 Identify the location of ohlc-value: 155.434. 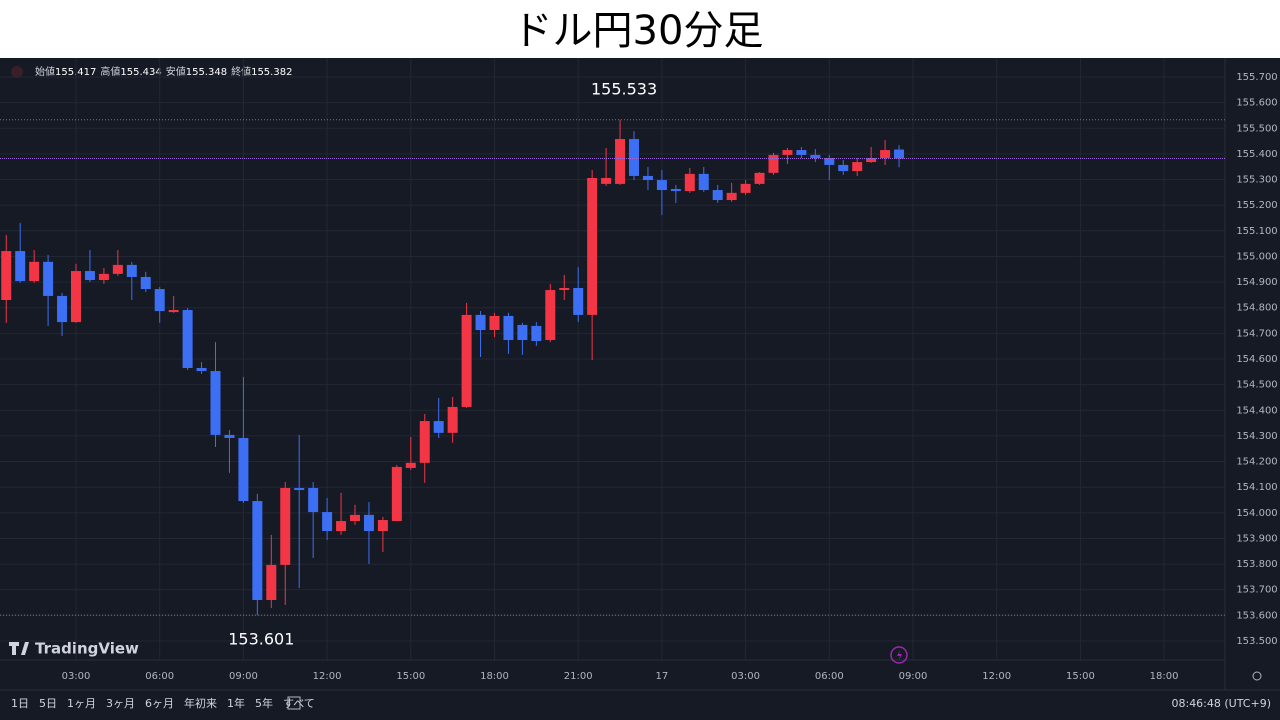
(140, 72).